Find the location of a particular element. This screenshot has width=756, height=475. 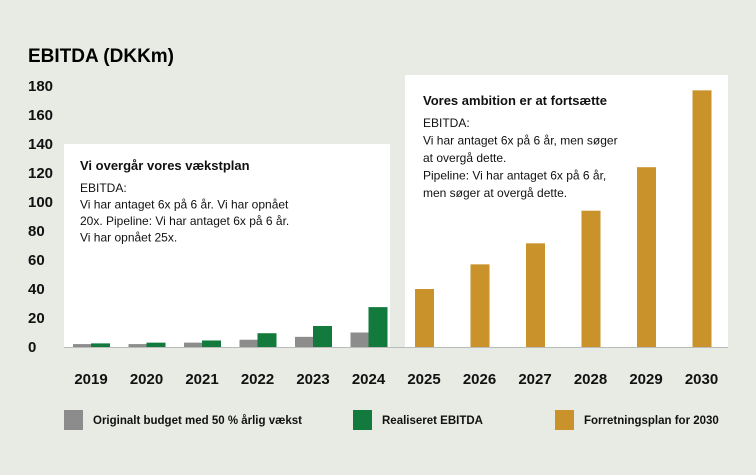

x-tick-label: 2025 is located at coordinates (423, 379).